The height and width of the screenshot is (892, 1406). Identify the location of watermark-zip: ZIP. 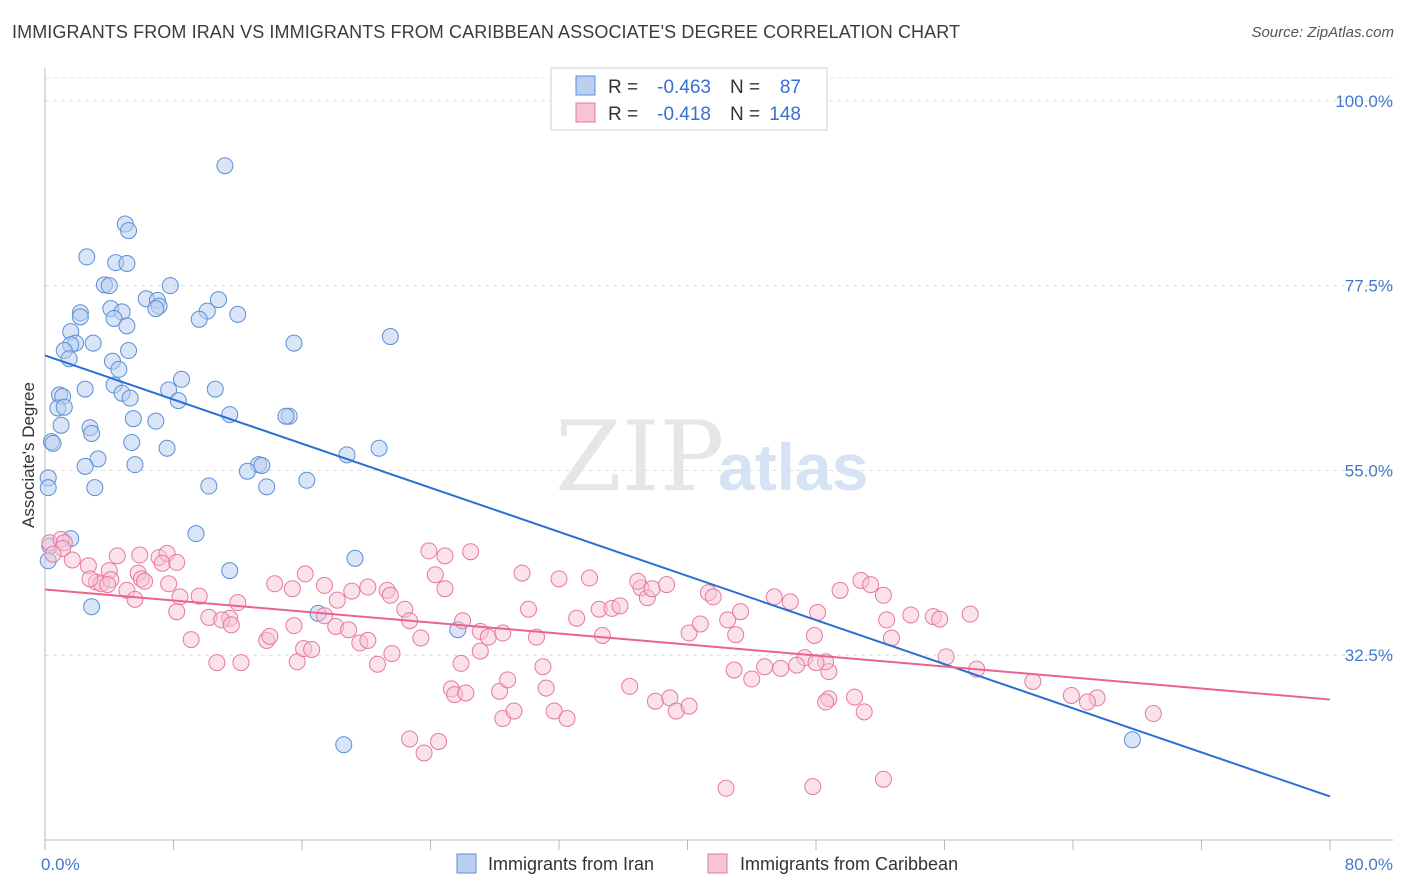
(639, 457).